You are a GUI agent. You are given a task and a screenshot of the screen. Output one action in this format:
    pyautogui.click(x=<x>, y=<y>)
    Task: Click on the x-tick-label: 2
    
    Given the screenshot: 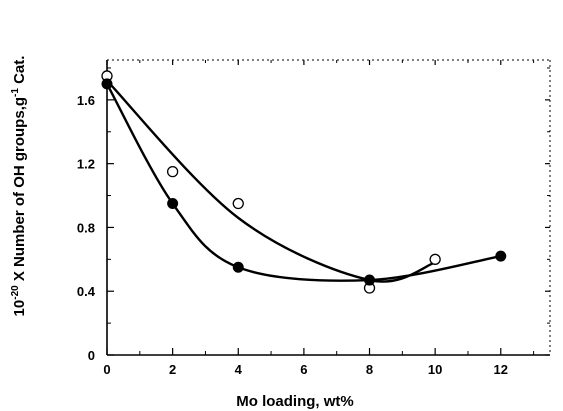 What is the action you would take?
    pyautogui.click(x=172, y=369)
    